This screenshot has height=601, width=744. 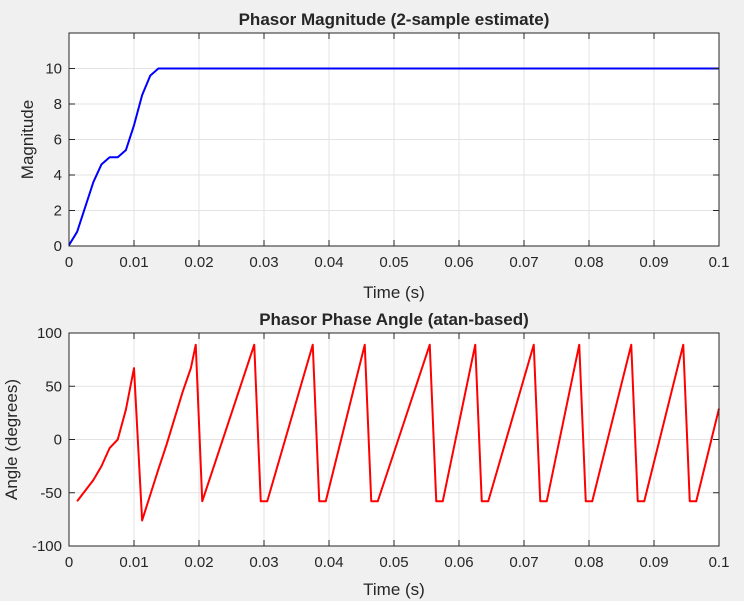 I want to click on y-tick-label: 8, so click(x=58, y=104).